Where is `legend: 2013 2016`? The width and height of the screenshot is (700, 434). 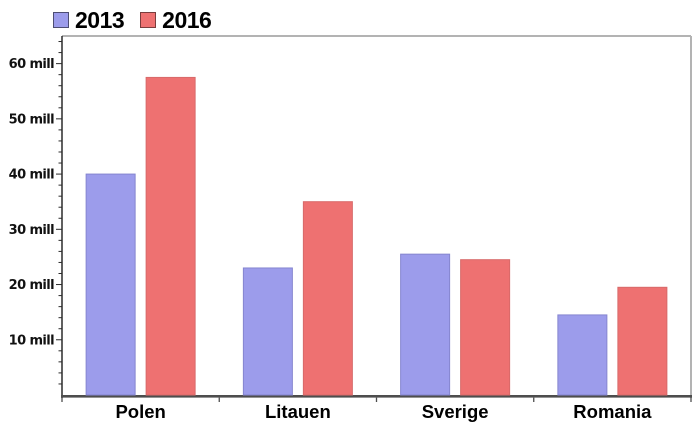 legend: 2013 2016 is located at coordinates (132, 20).